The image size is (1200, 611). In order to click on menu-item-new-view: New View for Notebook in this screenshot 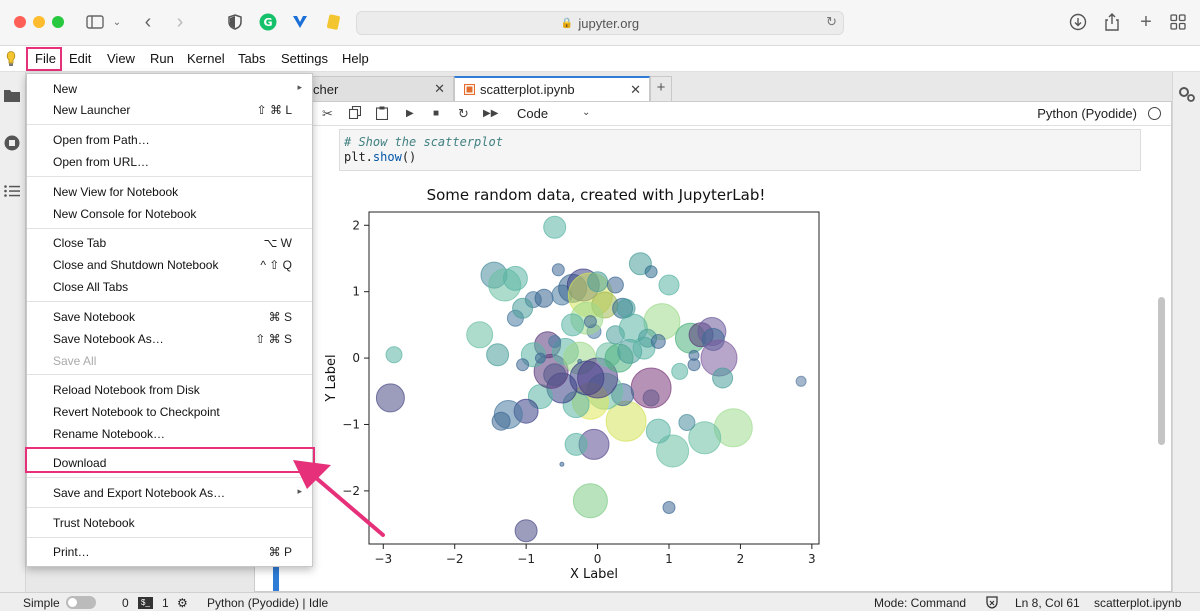, I will do `click(169, 192)`.